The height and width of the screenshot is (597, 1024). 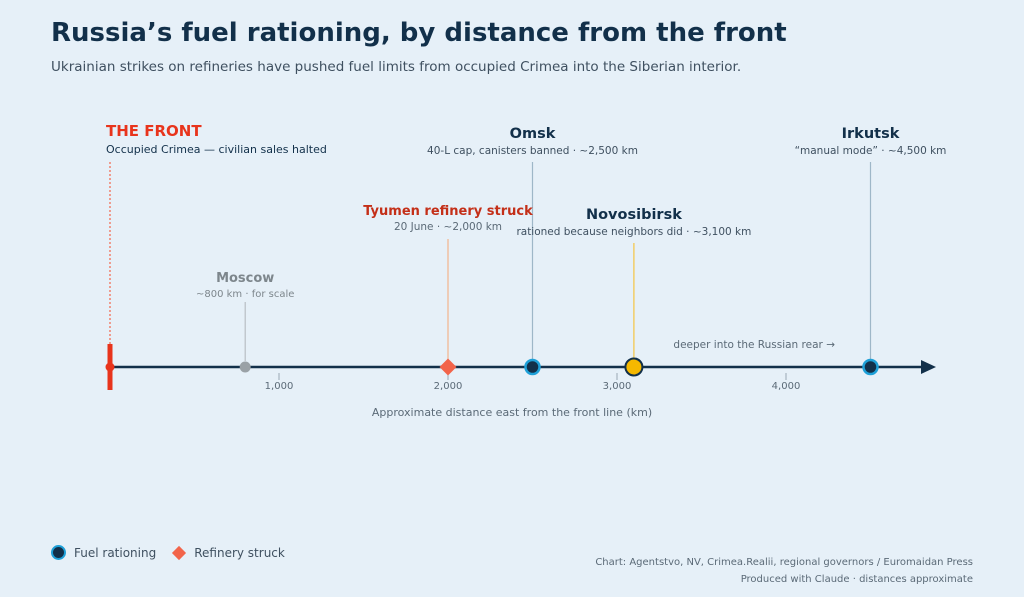 What do you see at coordinates (448, 227) in the screenshot?
I see `tyumen-sublabel: 20 June · ~2,000 km` at bounding box center [448, 227].